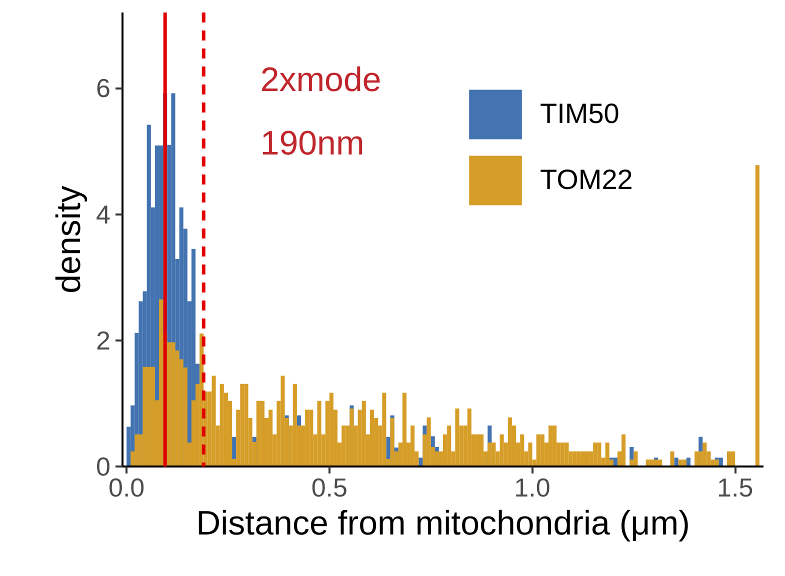  Describe the element at coordinates (443, 523) in the screenshot. I see `x-axis-title: Distance from mitochondria (μm)` at that location.